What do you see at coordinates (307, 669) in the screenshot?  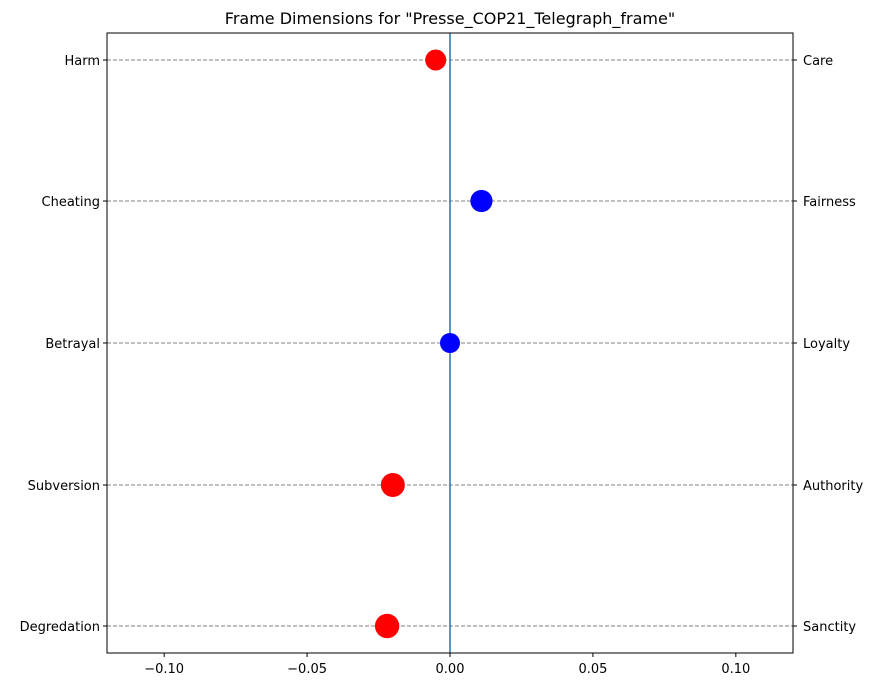 I see `x-tick-label: −0.05` at bounding box center [307, 669].